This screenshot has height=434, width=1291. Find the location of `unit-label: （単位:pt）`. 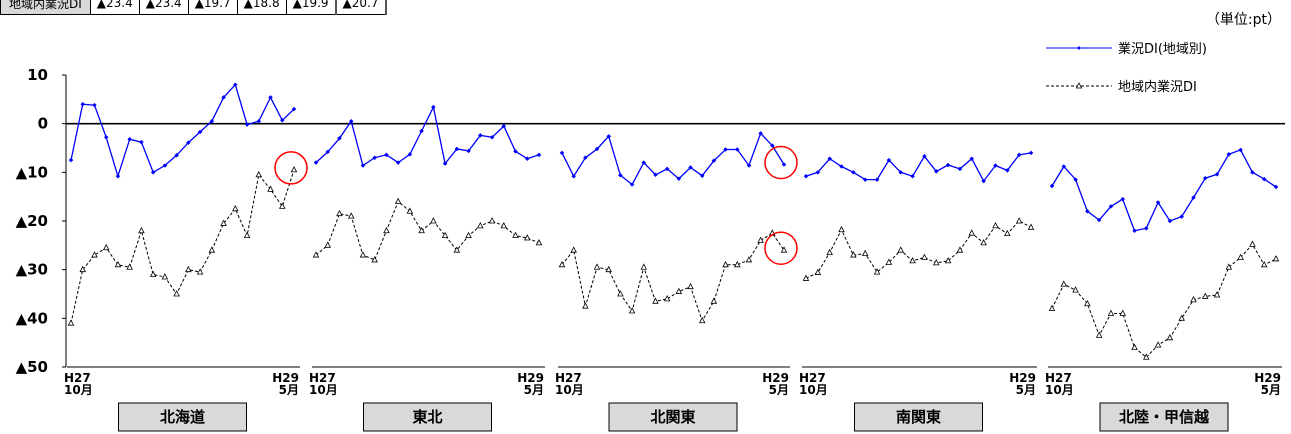

unit-label: （単位:pt） is located at coordinates (1243, 20).